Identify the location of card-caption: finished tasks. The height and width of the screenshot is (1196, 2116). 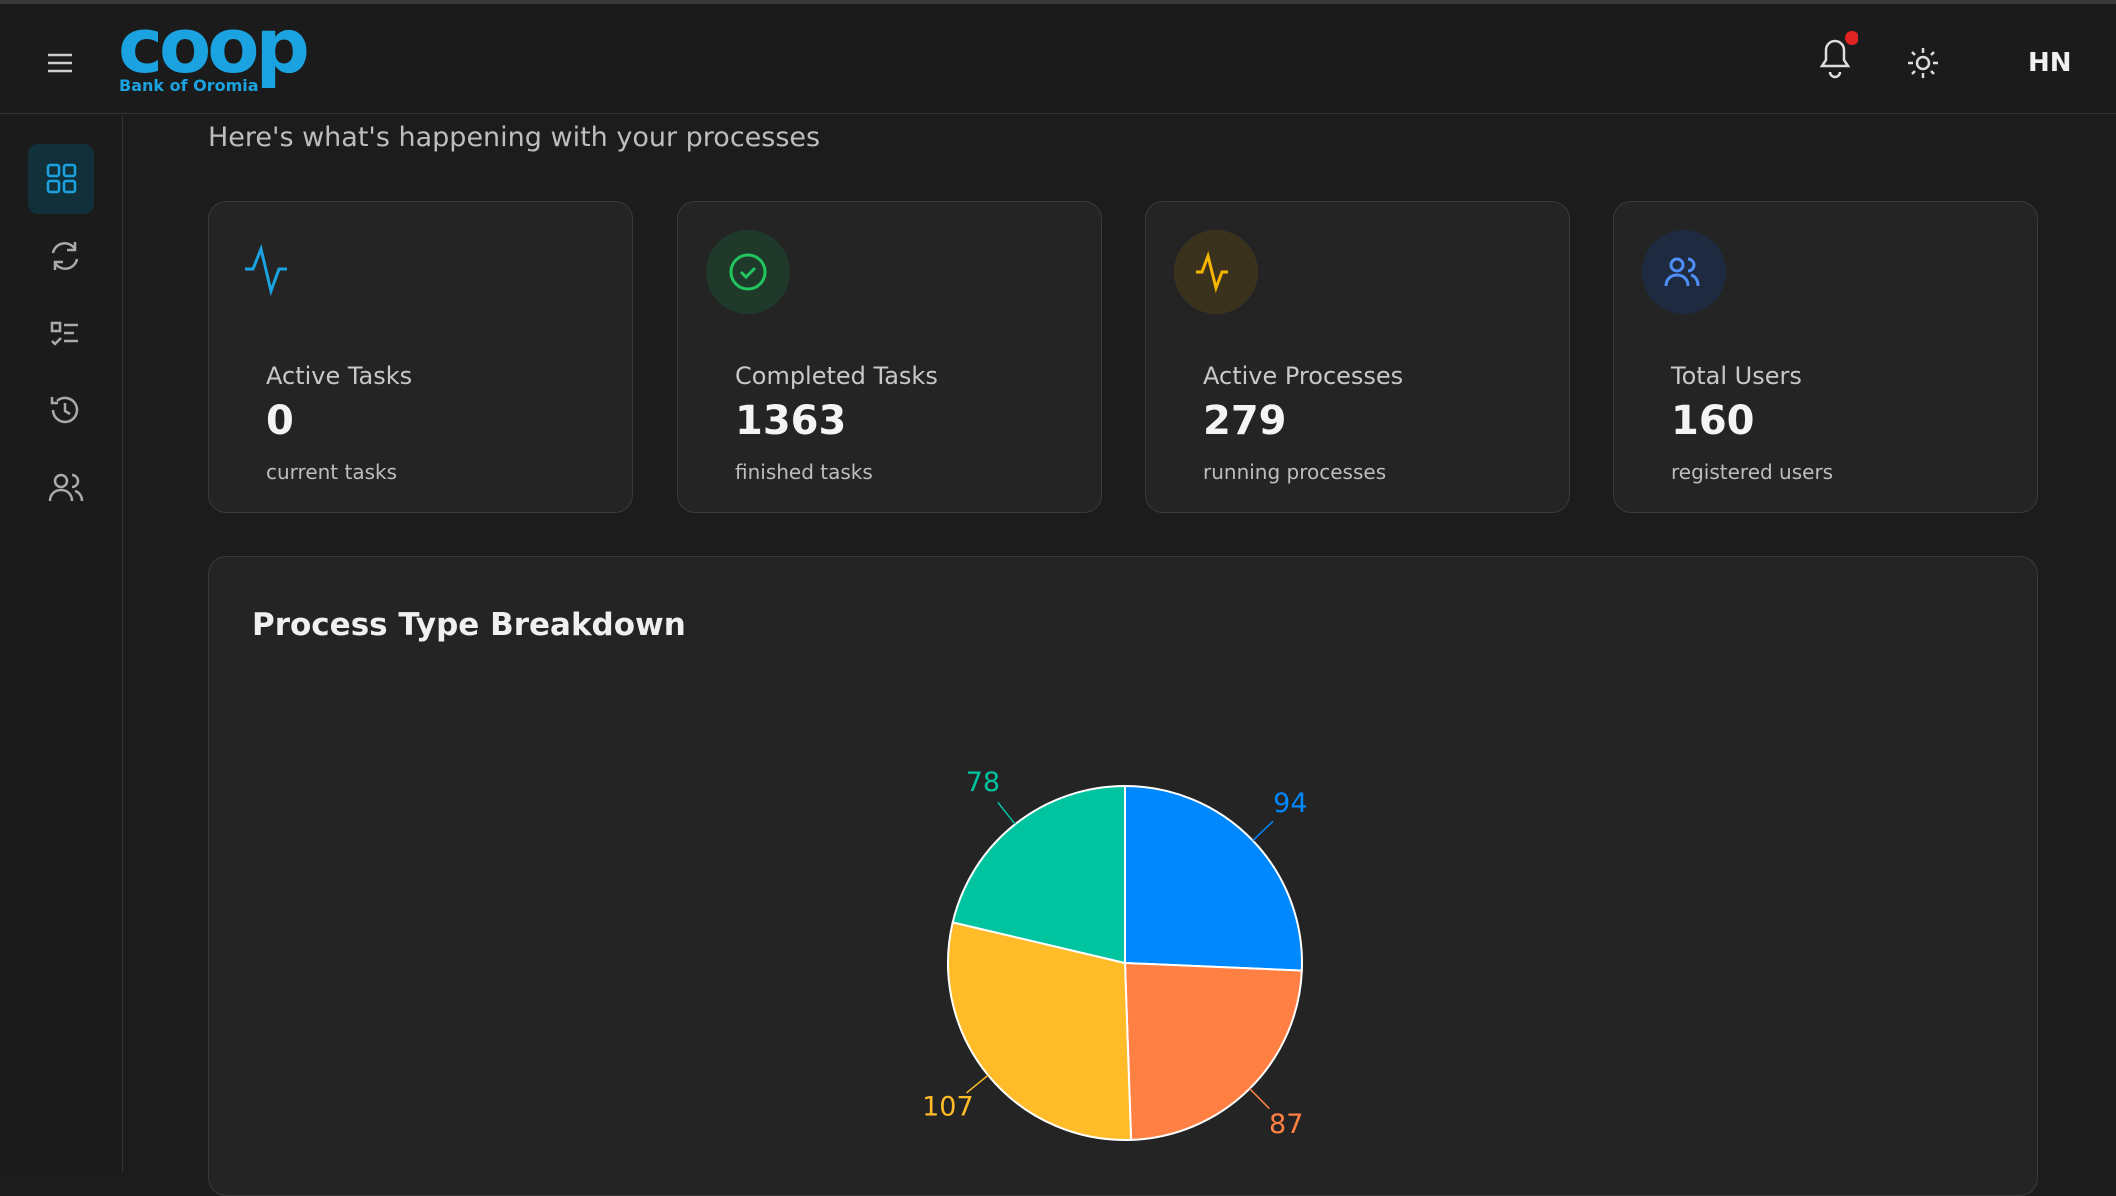
(804, 472).